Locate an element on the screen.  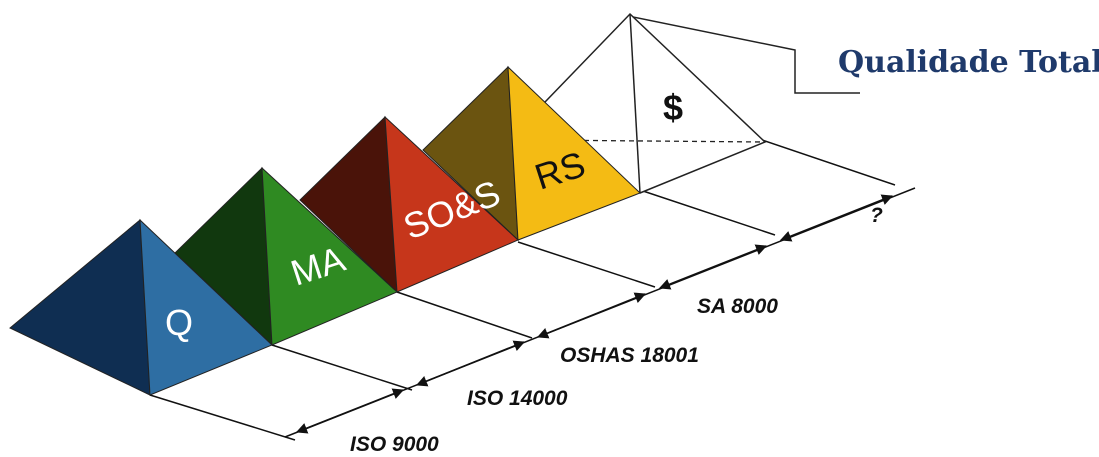
pyramid-rs-front-face is located at coordinates (574, 153).